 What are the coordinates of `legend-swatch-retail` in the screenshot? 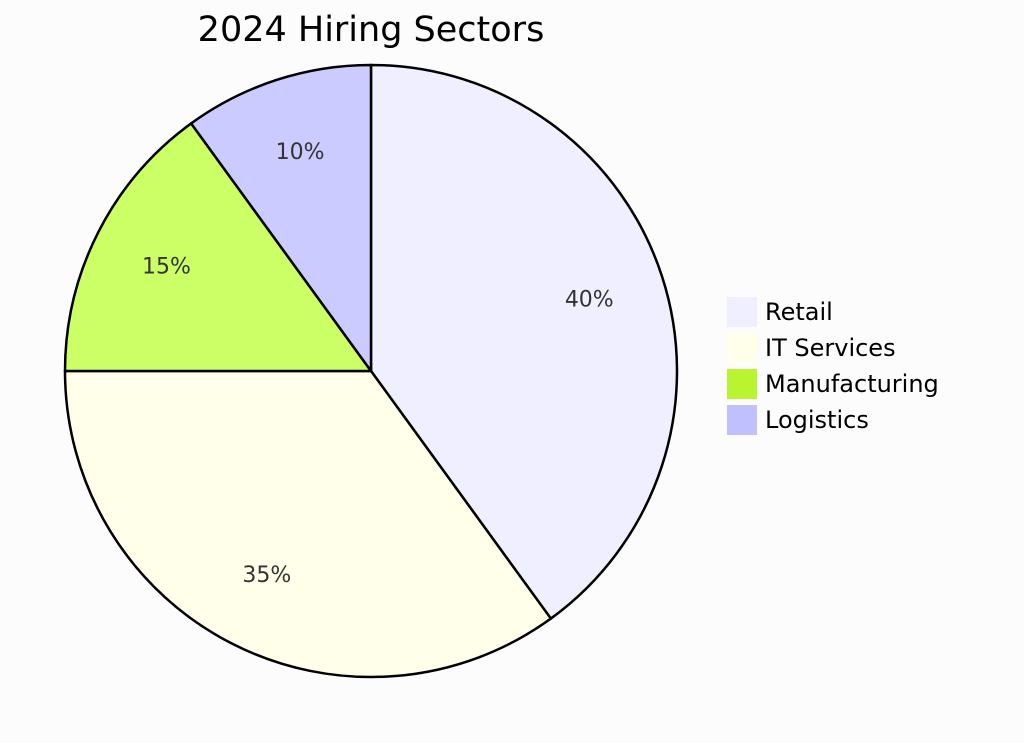 It's located at (742, 312).